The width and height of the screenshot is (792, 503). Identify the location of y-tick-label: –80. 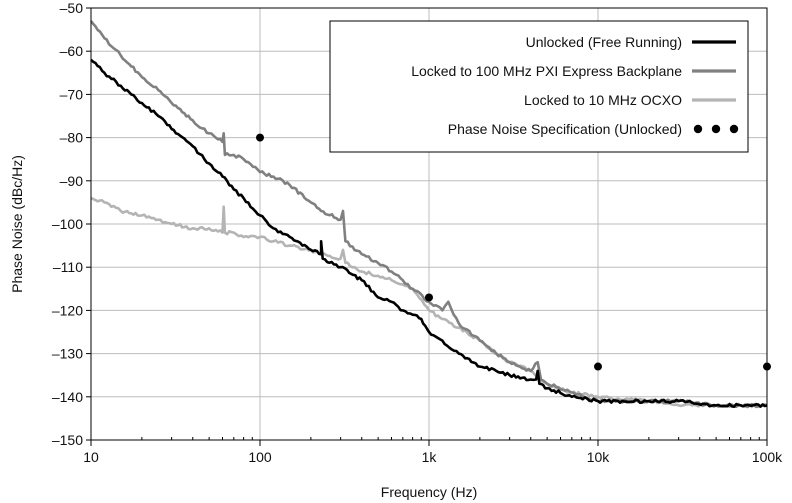
(72, 138).